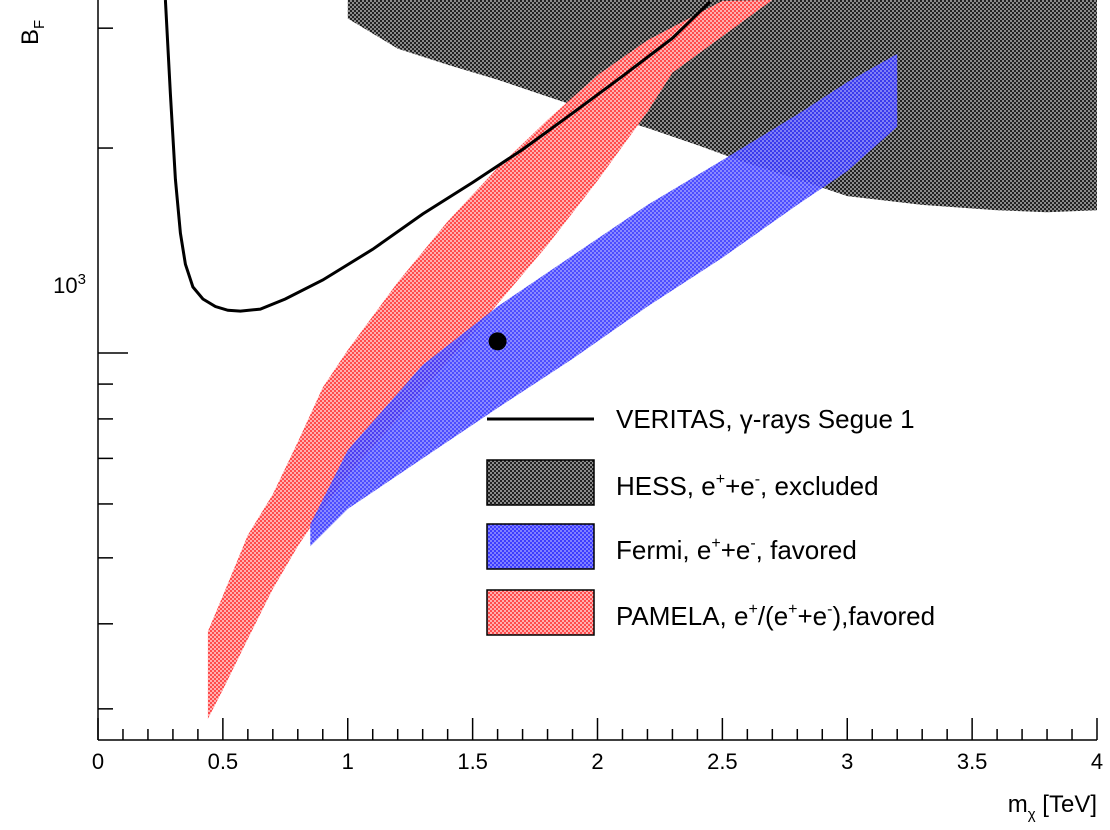  I want to click on x-tick-label: 3, so click(847, 761).